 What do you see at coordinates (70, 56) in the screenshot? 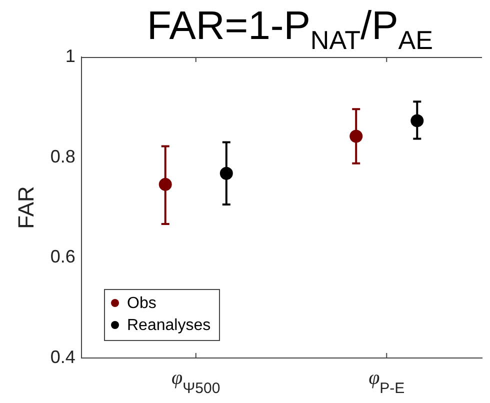
I see `y-tick-label: 1` at bounding box center [70, 56].